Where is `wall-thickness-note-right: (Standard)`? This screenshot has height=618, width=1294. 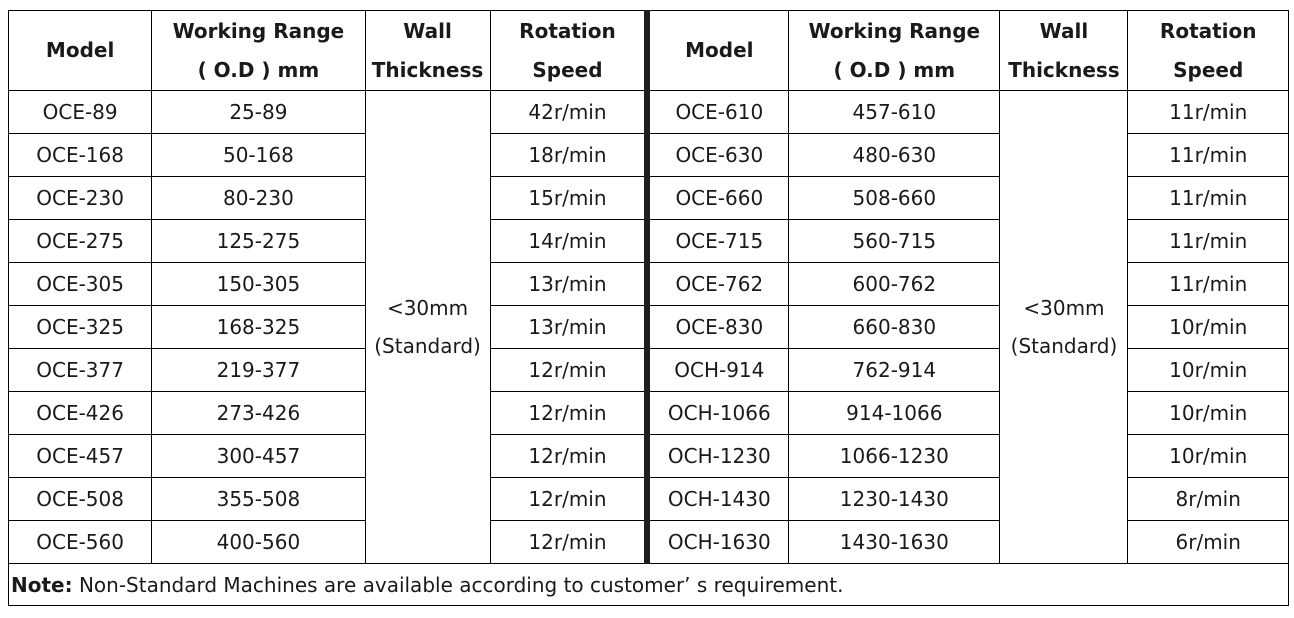 wall-thickness-note-right: (Standard) is located at coordinates (1064, 346).